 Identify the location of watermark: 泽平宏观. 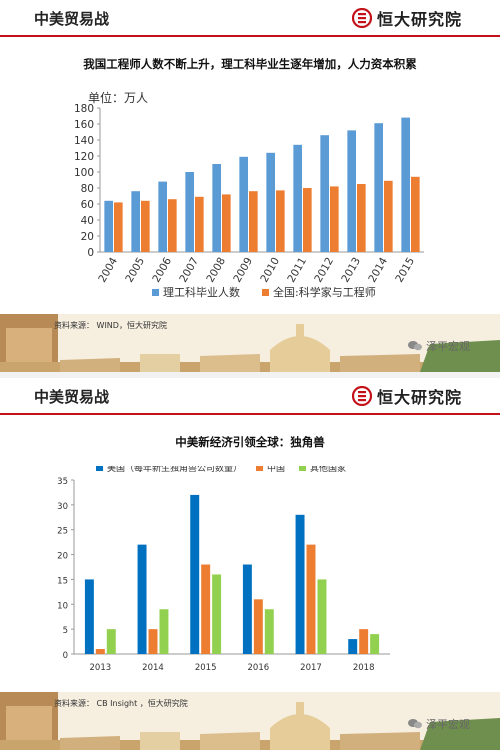
(439, 346).